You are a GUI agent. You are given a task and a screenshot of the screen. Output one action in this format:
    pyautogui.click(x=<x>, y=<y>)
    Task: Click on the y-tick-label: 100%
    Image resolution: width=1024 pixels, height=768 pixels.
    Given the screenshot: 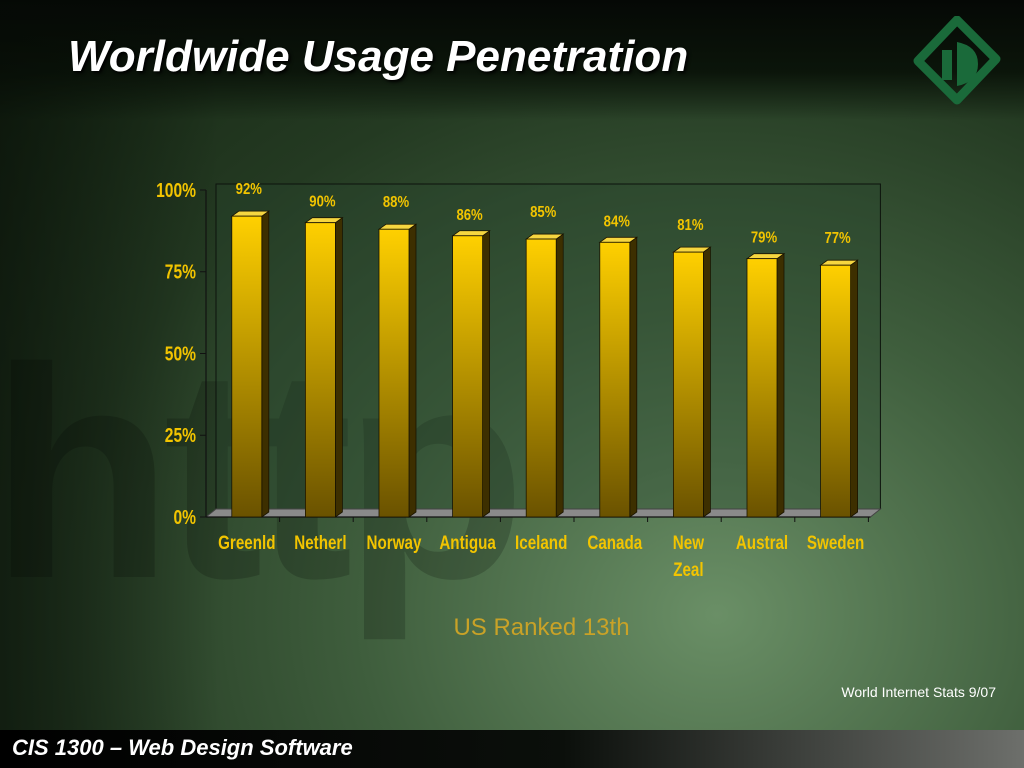 What is the action you would take?
    pyautogui.click(x=176, y=190)
    